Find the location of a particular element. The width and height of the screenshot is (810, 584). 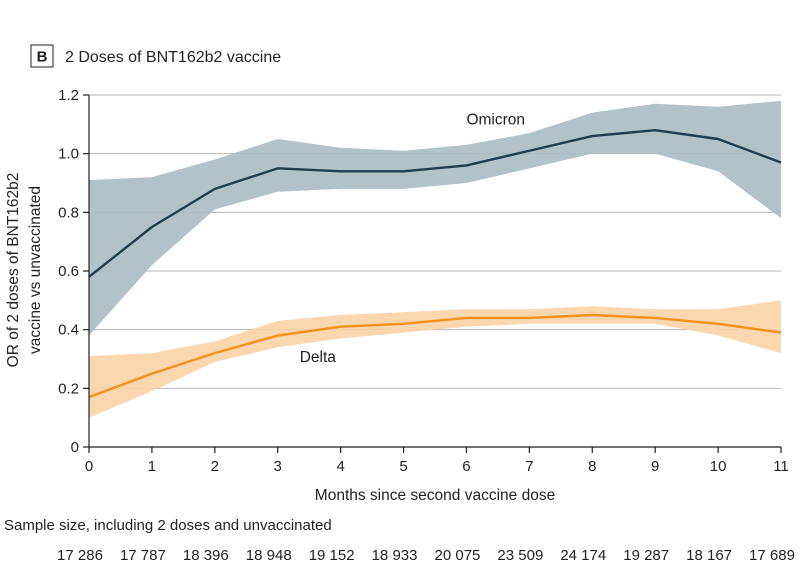

delta-annotation: Delta is located at coordinates (318, 357).